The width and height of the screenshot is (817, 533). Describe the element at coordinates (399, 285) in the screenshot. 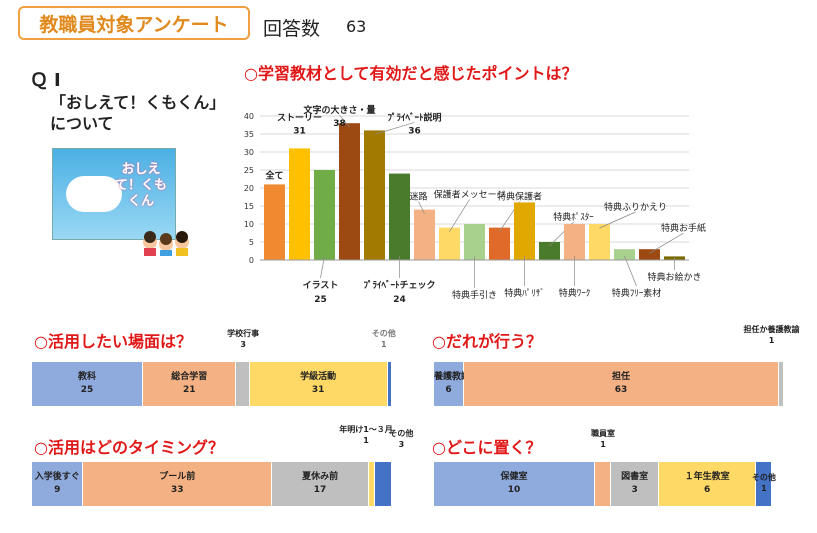

I see `category-label-5: ﾌﾟﾗｲﾍﾞｰﾄチェック` at that location.